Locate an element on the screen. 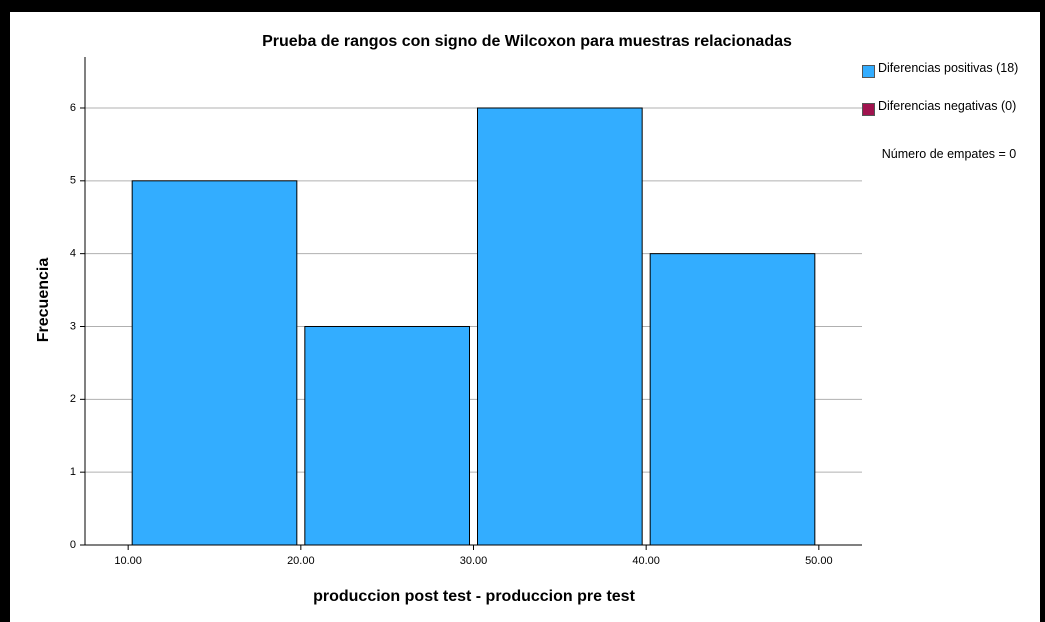  legend-label: Diferencias negativas (0) is located at coordinates (947, 106).